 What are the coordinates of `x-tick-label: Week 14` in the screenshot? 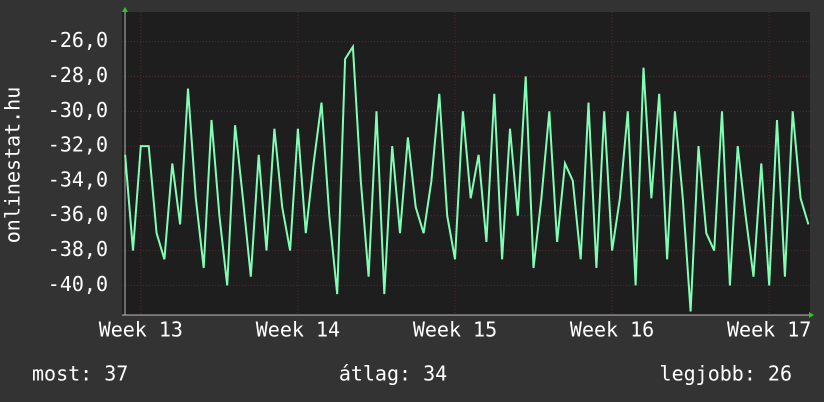 It's located at (298, 330).